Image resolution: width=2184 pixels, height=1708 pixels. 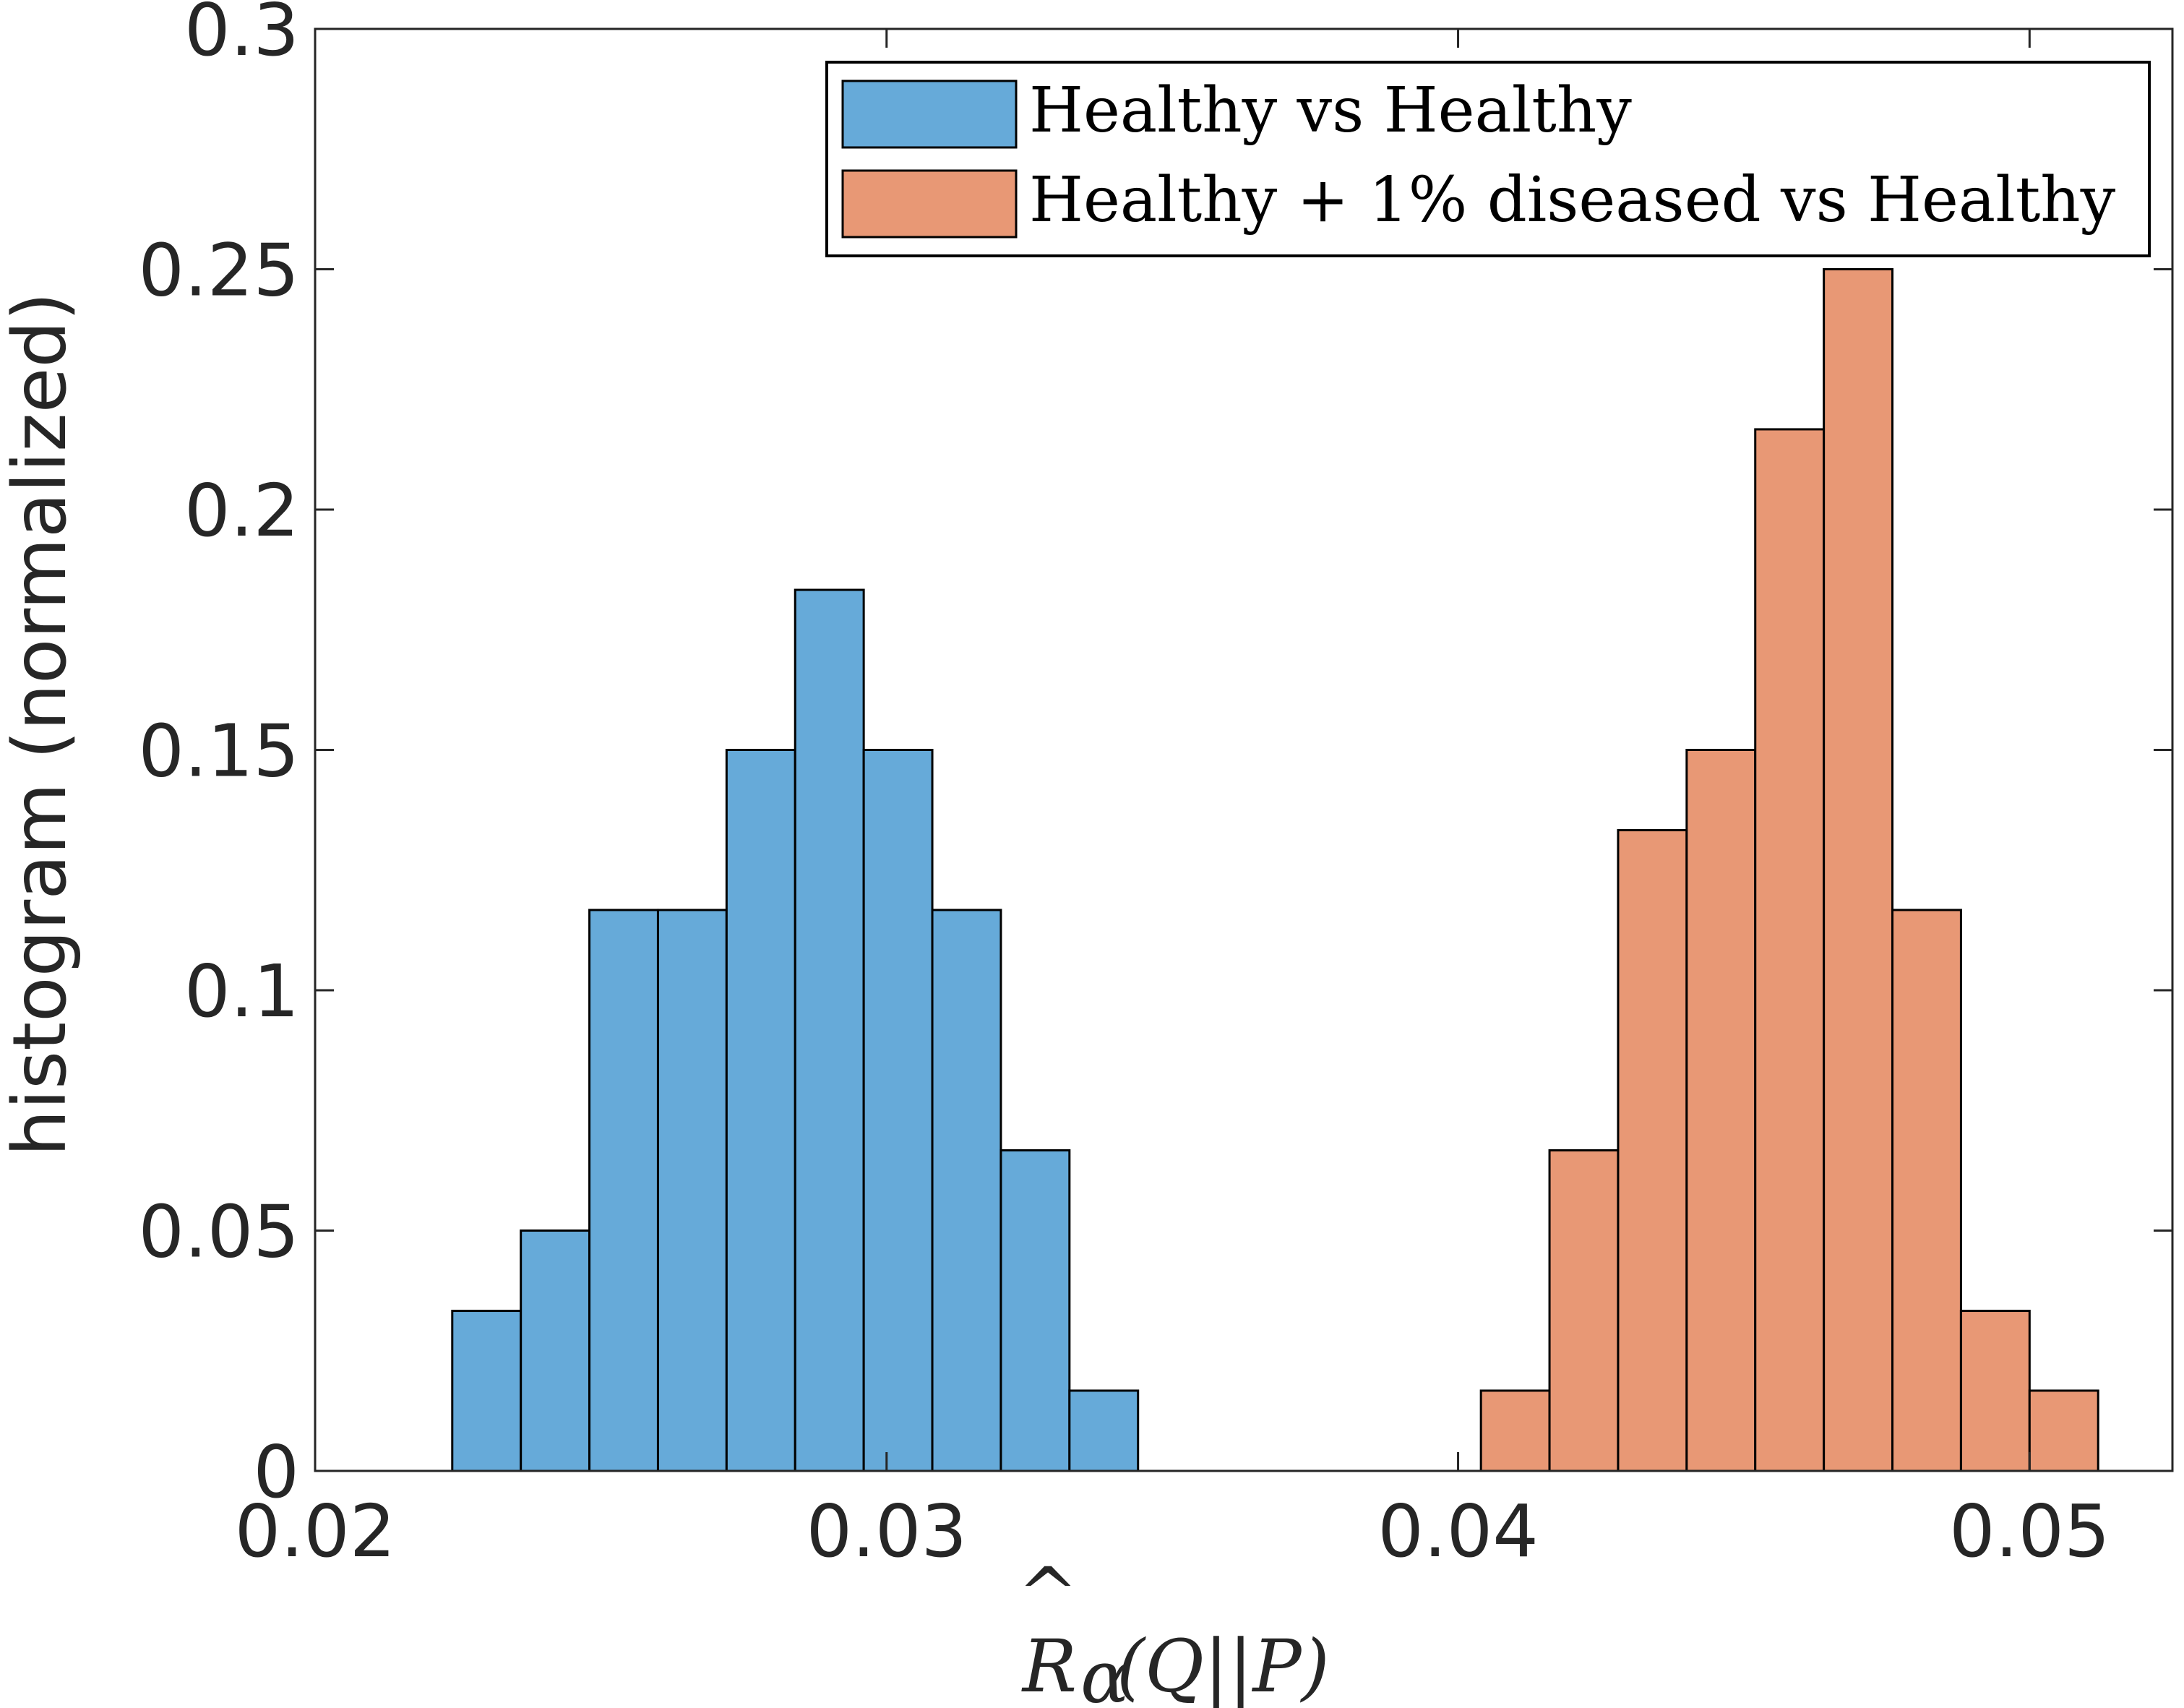 I want to click on x-tick-label: 0.04, so click(x=1458, y=1531).